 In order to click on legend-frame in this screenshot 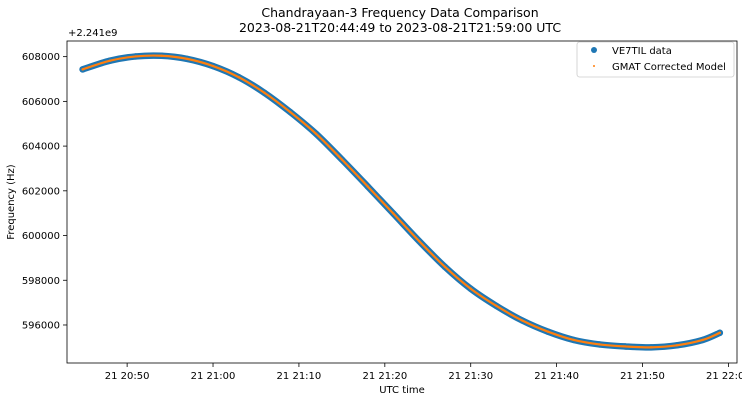, I will do `click(655, 59)`.